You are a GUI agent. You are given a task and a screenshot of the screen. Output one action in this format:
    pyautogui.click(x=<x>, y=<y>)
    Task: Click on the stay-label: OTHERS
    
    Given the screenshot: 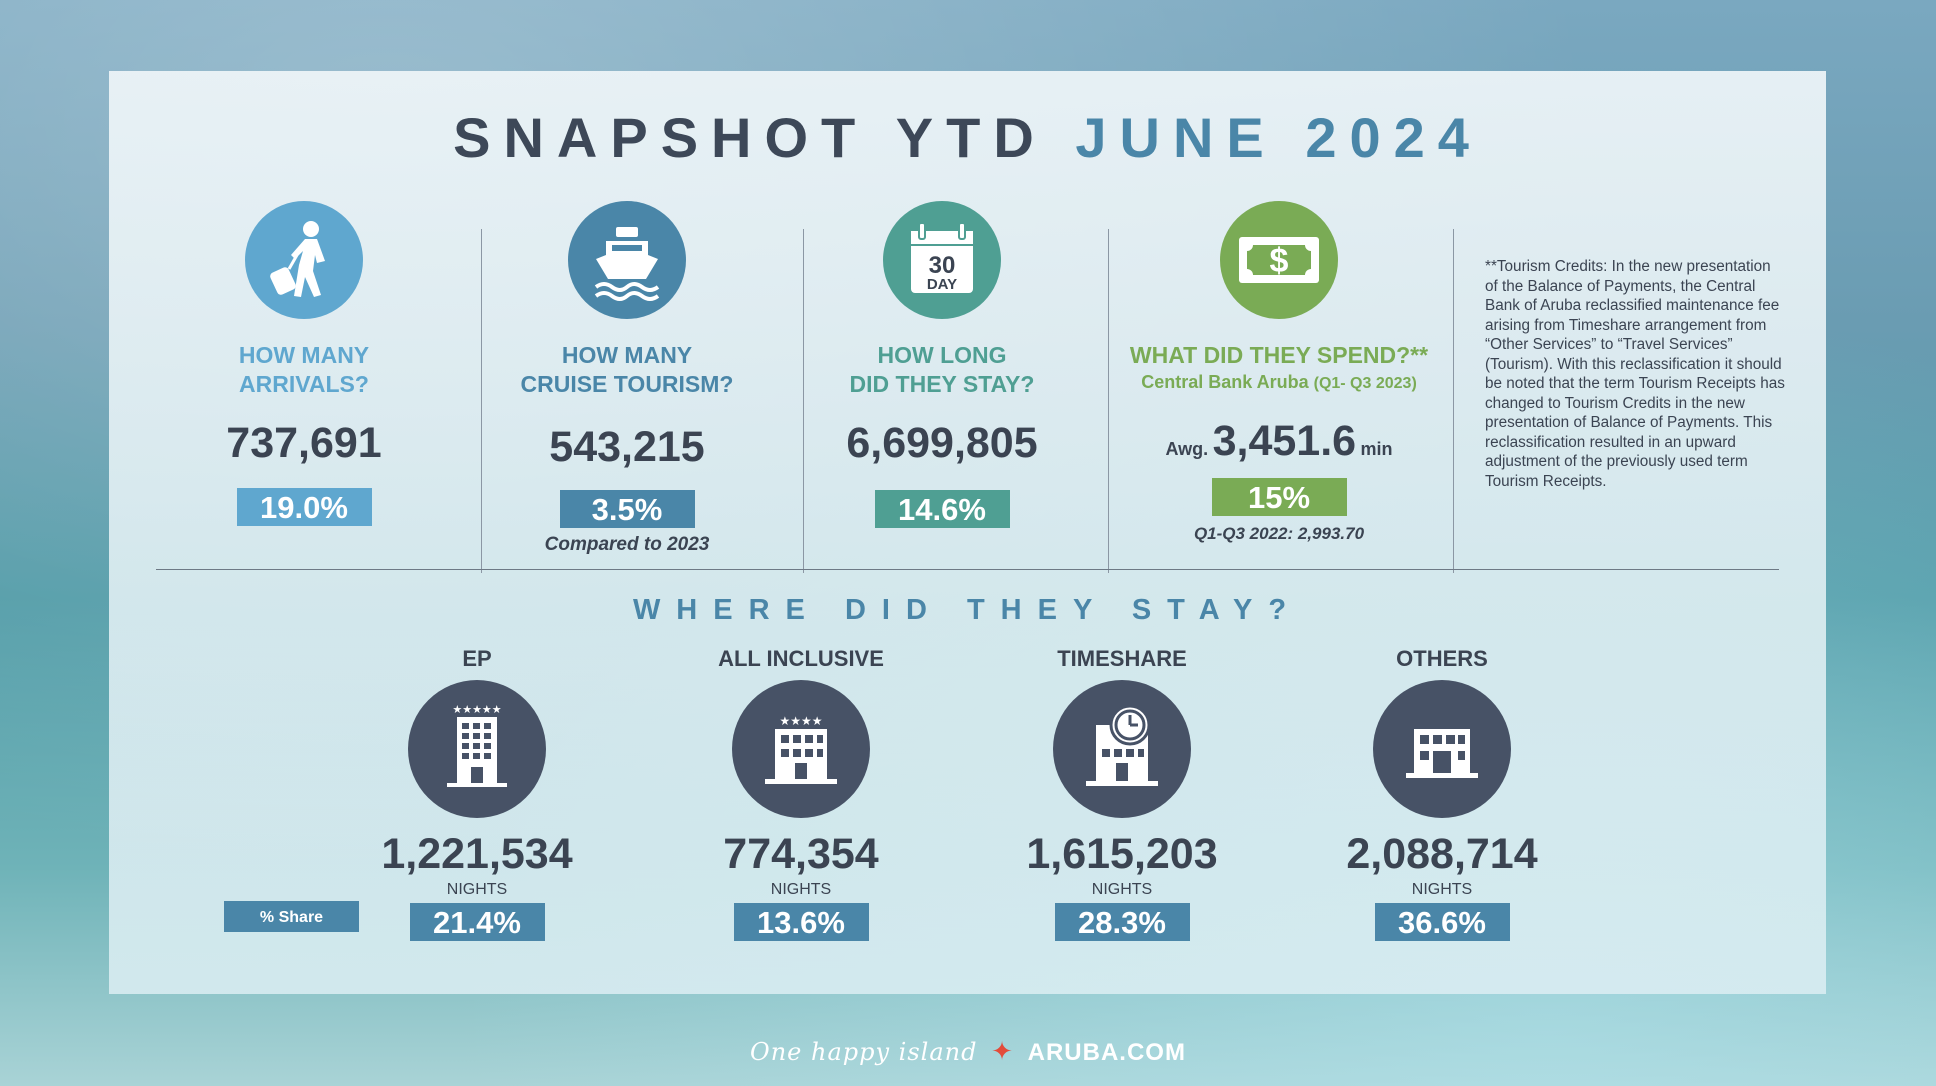 What is the action you would take?
    pyautogui.click(x=1442, y=658)
    